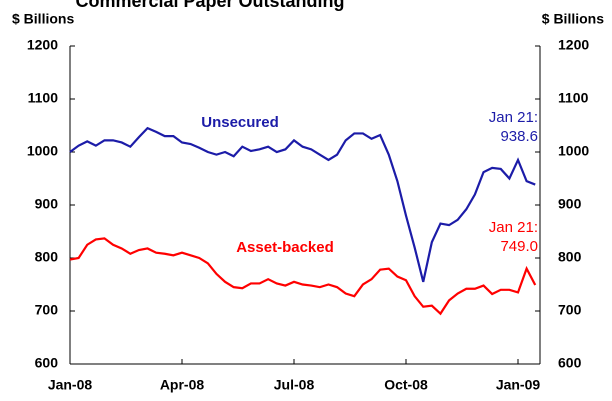 Image resolution: width=612 pixels, height=401 pixels. Describe the element at coordinates (570, 204) in the screenshot. I see `y2-tick-label: 900` at that location.